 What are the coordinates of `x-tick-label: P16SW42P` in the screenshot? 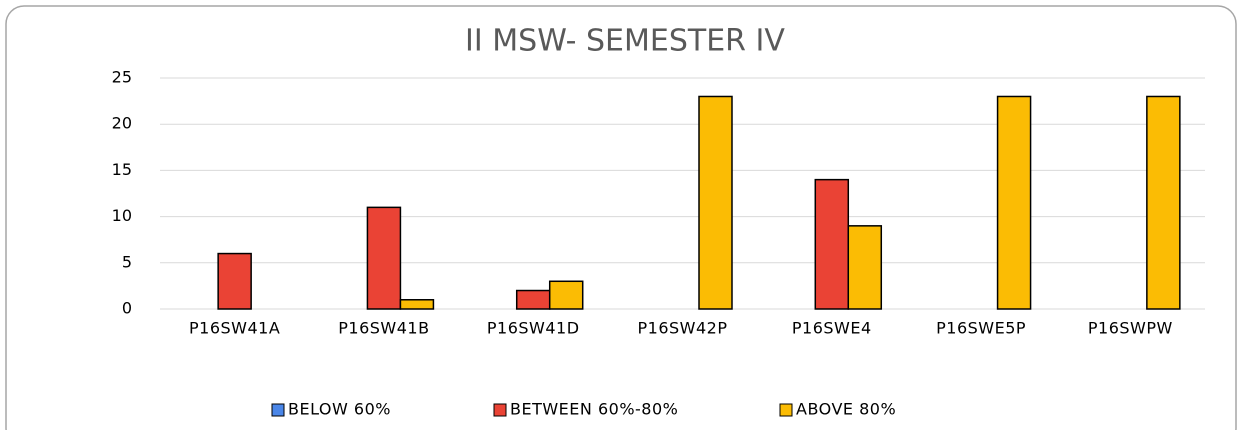 It's located at (683, 328).